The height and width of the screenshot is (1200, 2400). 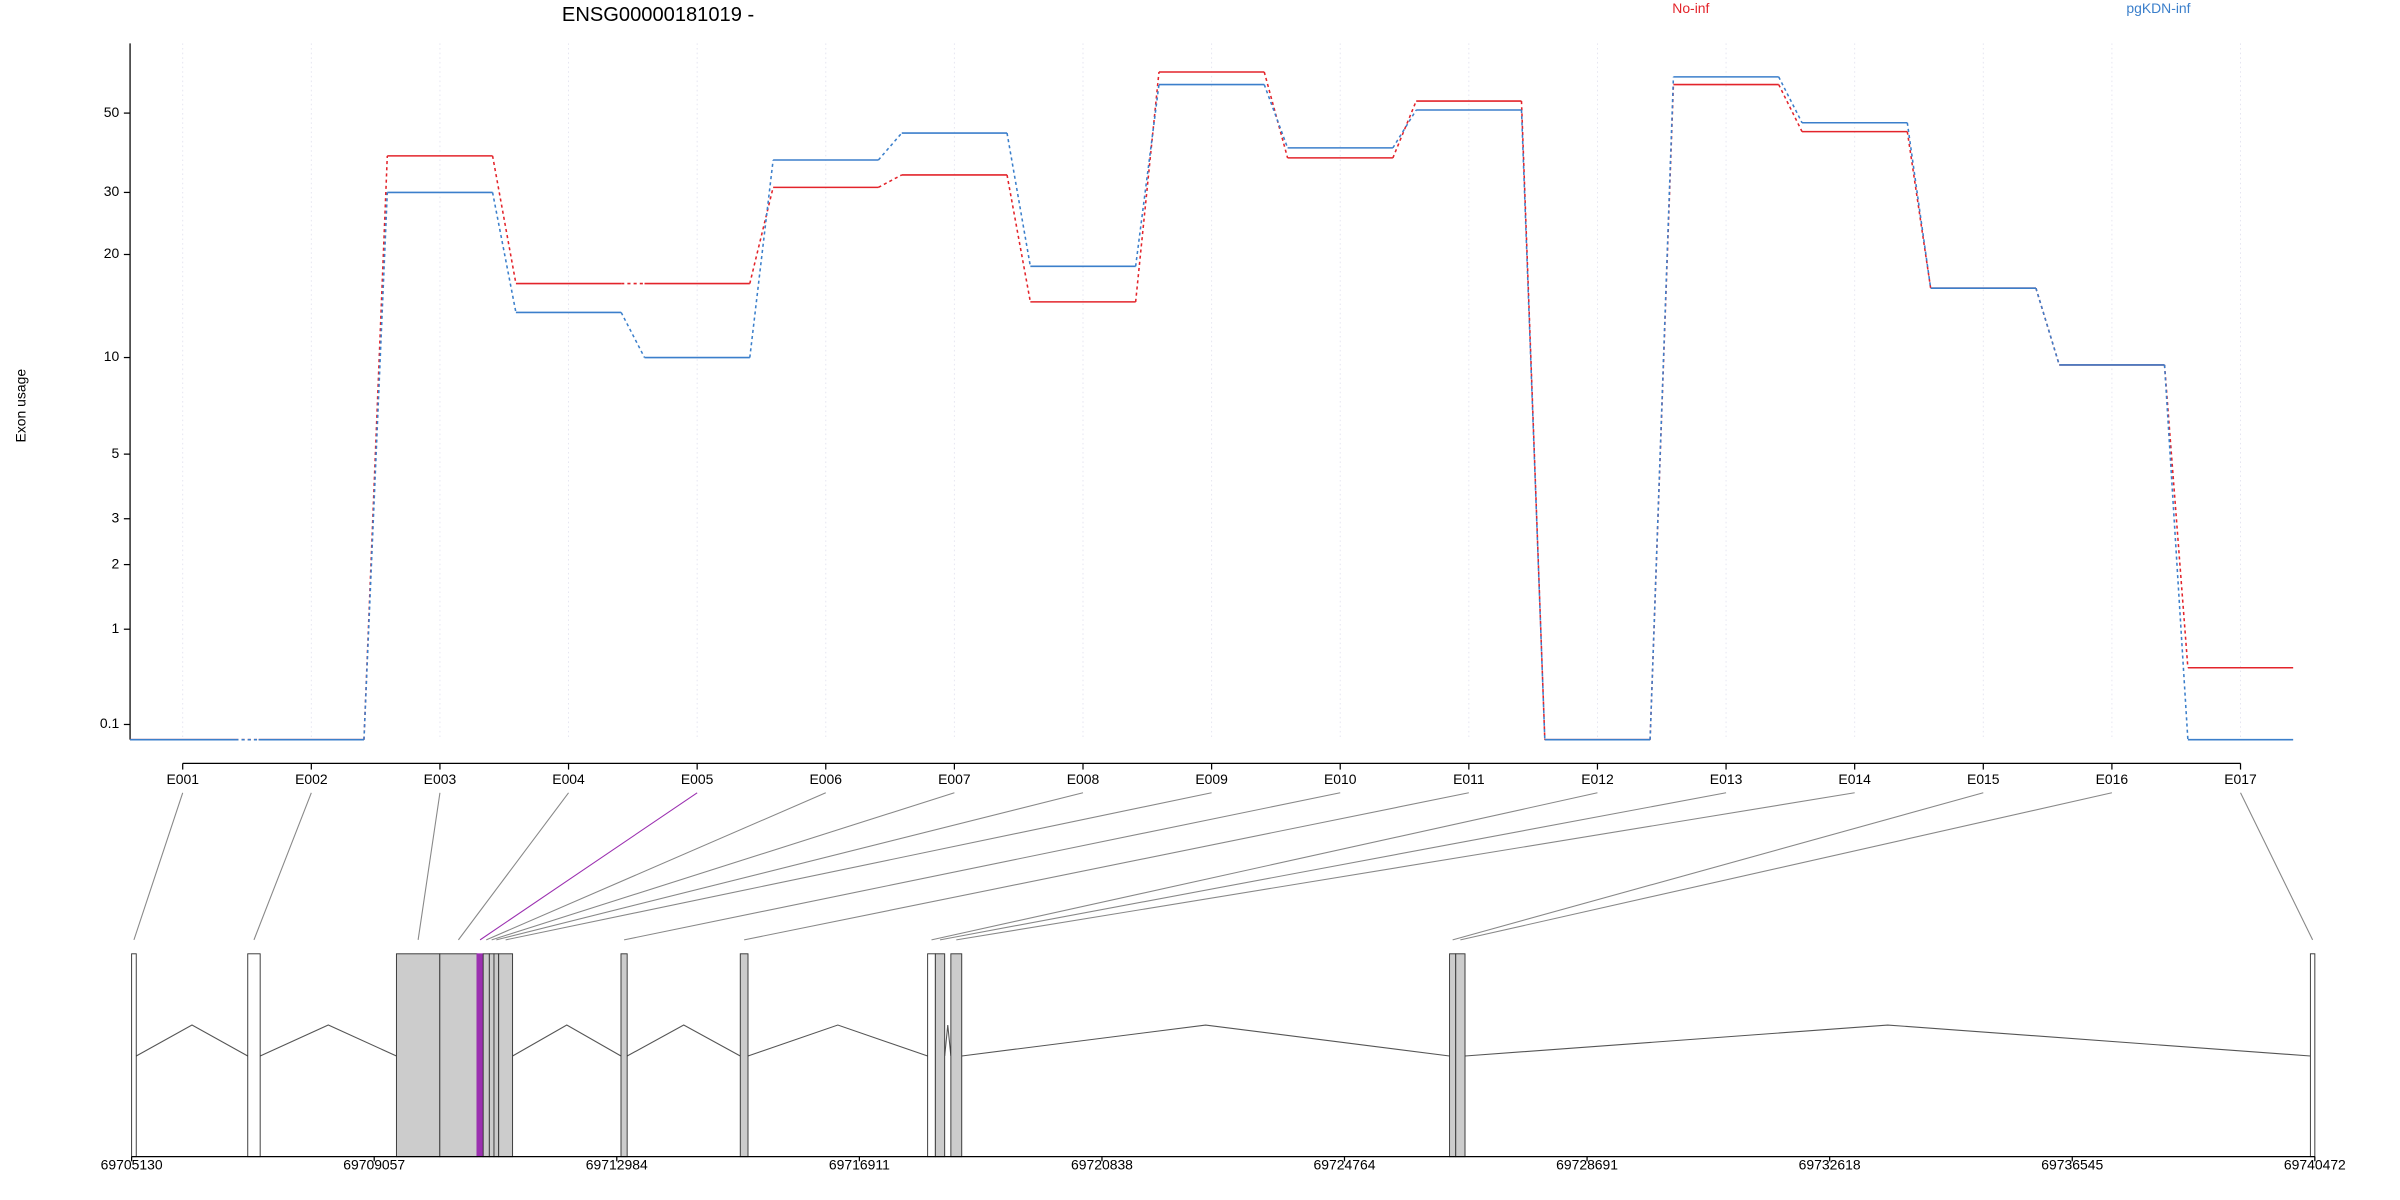 What do you see at coordinates (115, 628) in the screenshot?
I see `y-tick-label: 1` at bounding box center [115, 628].